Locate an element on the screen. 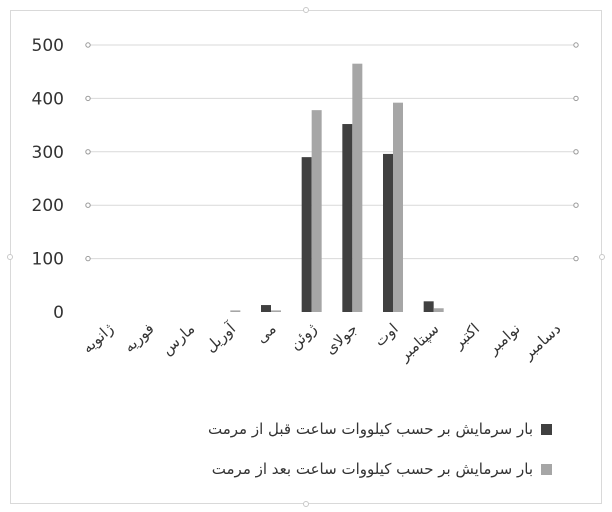 This screenshot has width=612, height=512. x-tick-label: ژوئن is located at coordinates (303, 337).